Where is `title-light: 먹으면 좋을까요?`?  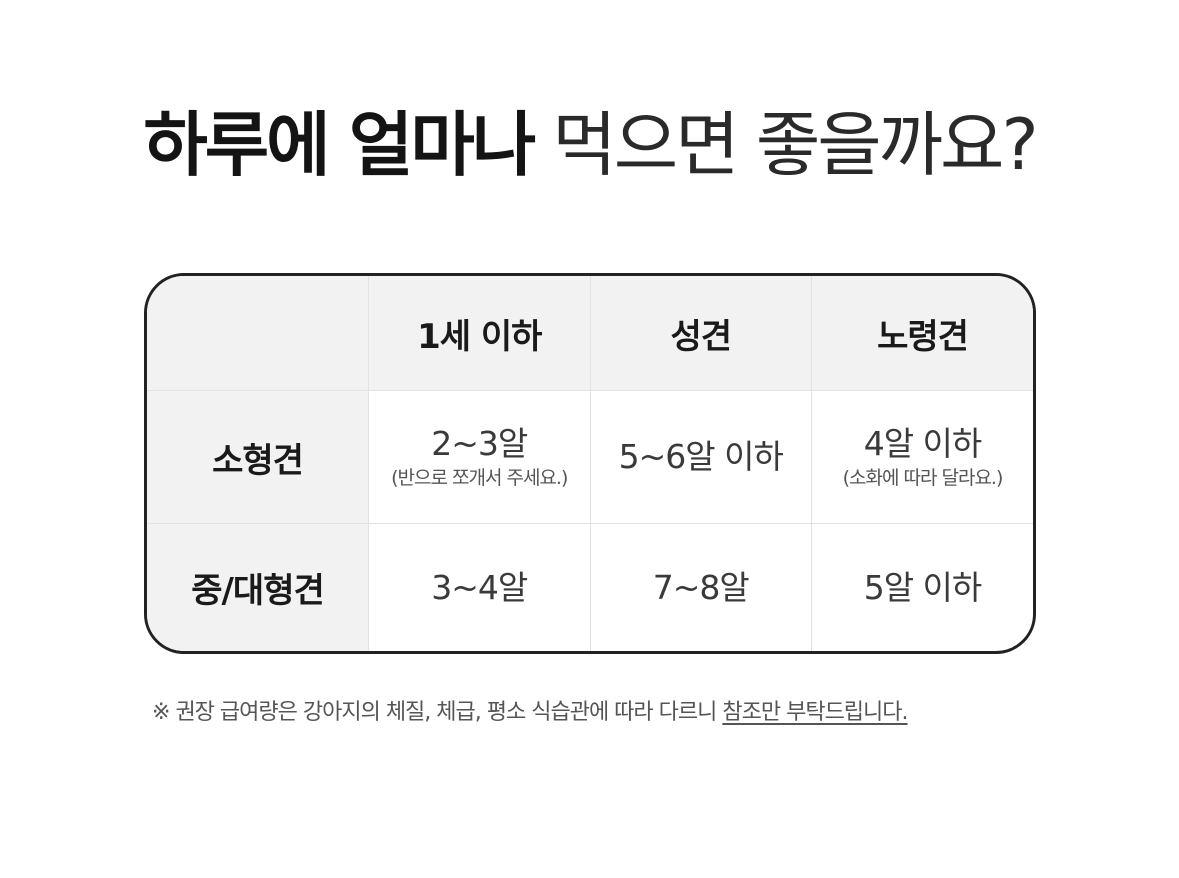
title-light: 먹으면 좋을까요? is located at coordinates (795, 145).